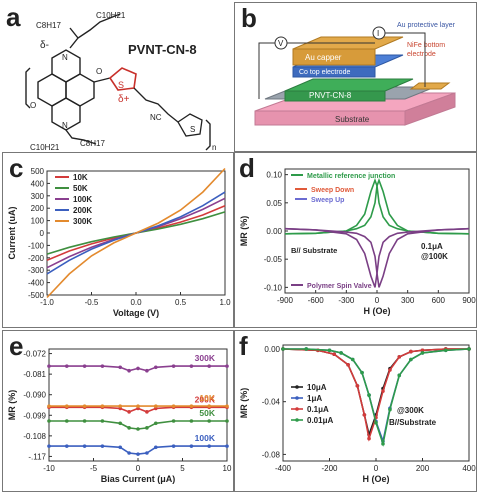 This screenshot has height=498, width=479. Describe the element at coordinates (351, 176) in the screenshot. I see `legend-label: Metallic reference junction` at that location.